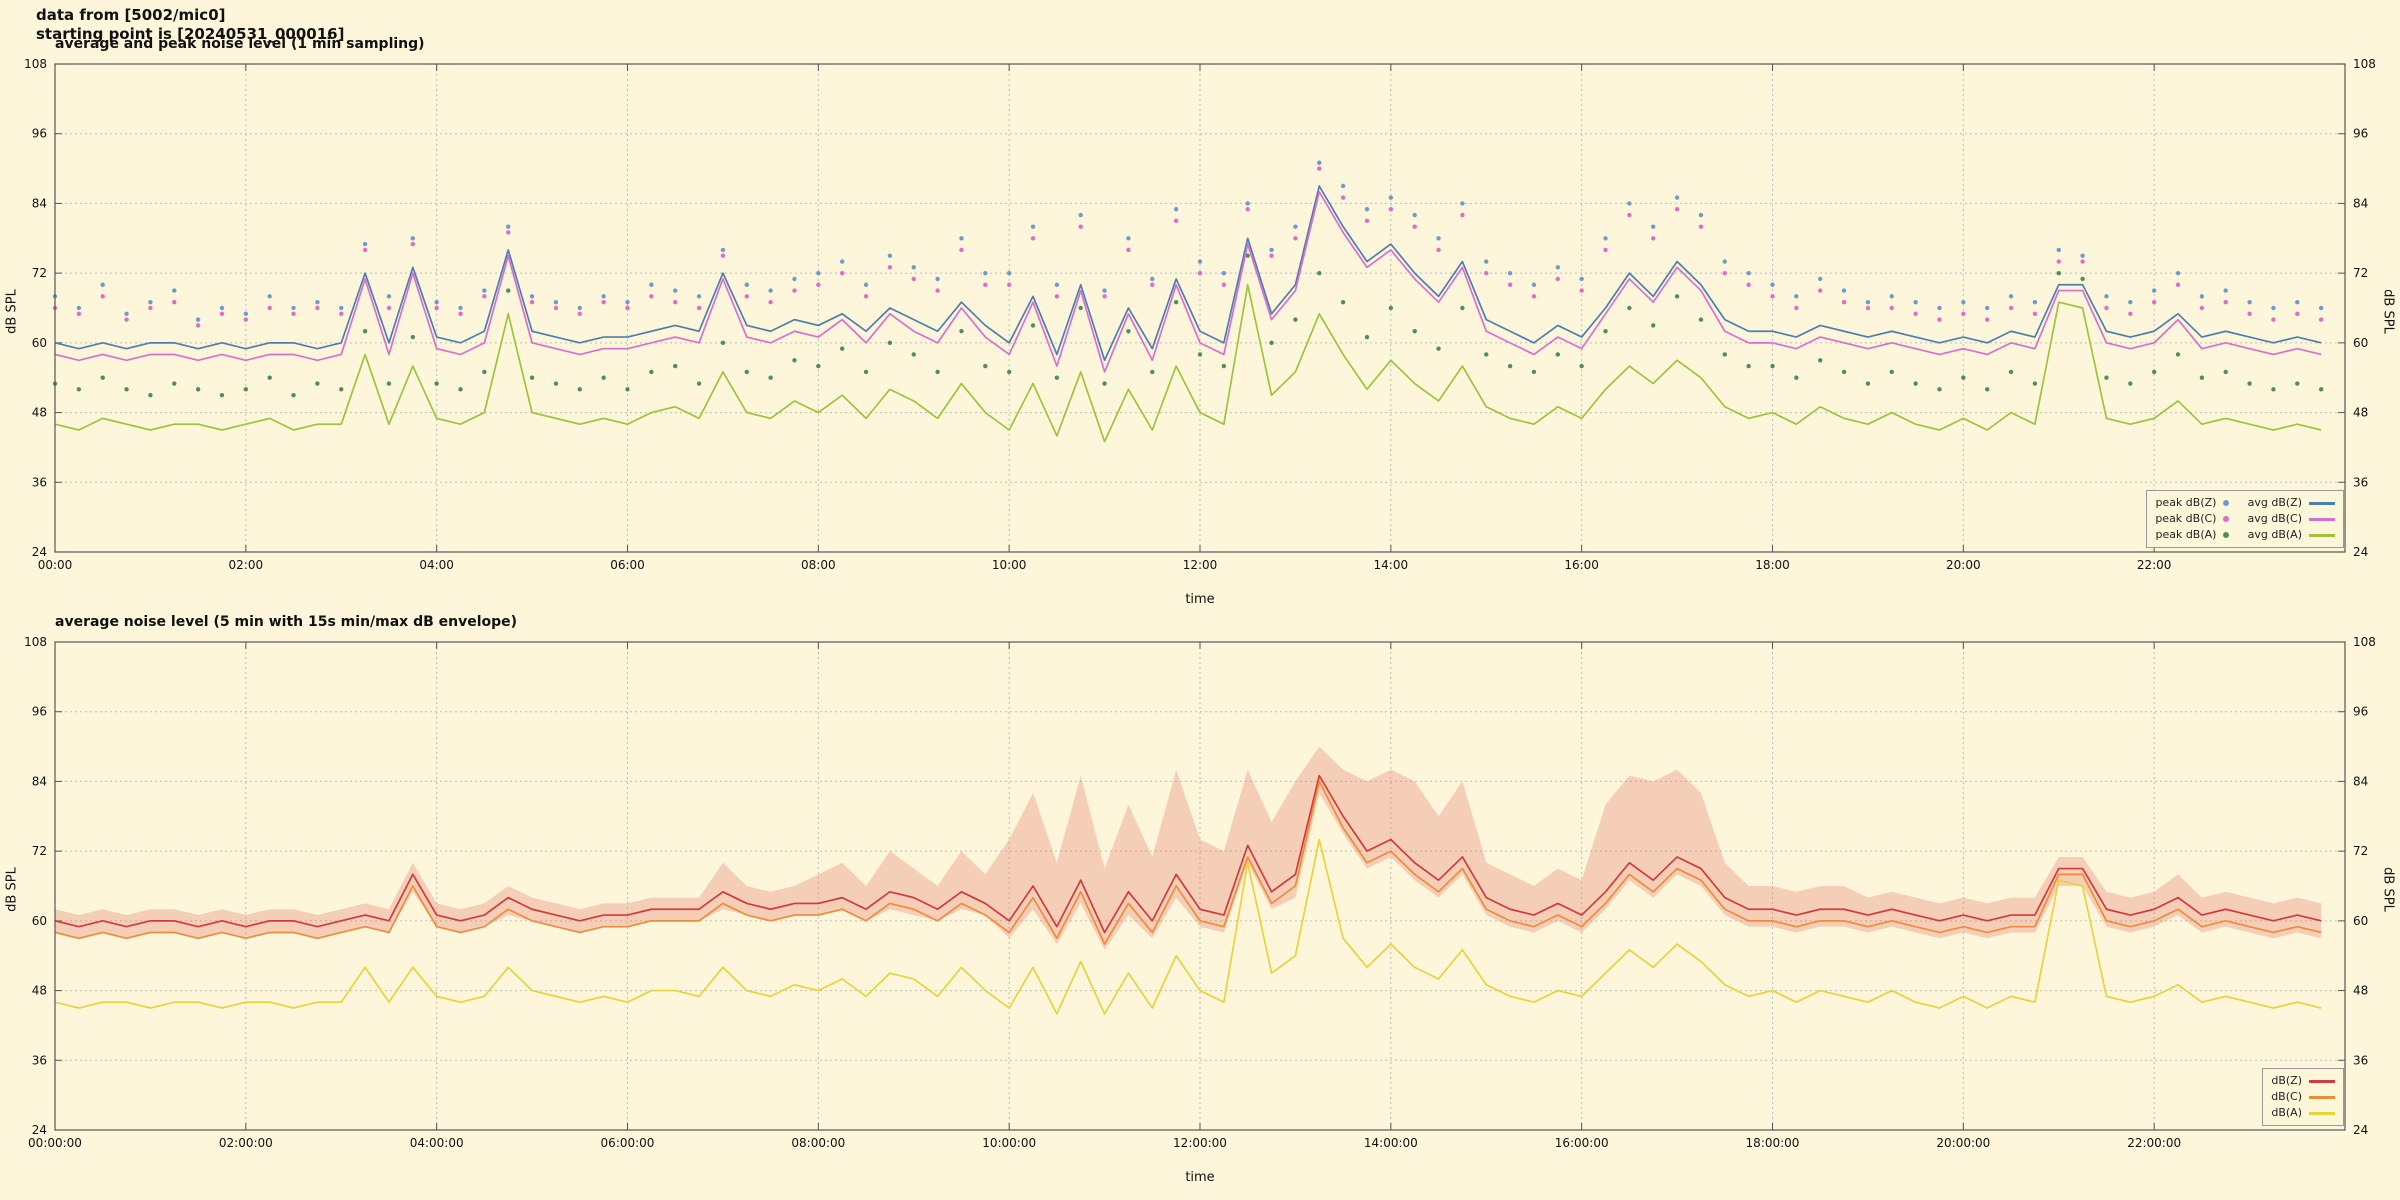 Image resolution: width=2400 pixels, height=1200 pixels. Describe the element at coordinates (436, 565) in the screenshot. I see `svg-text: 04:00` at that location.